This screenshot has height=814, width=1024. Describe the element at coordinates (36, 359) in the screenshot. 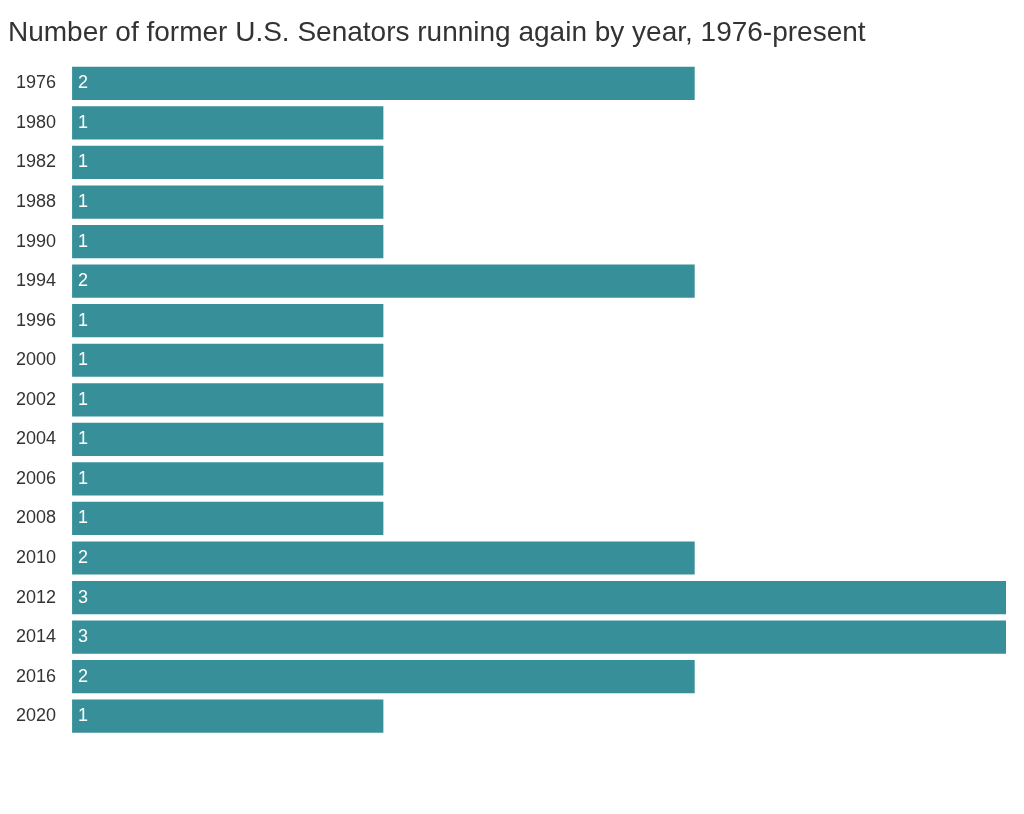

I see `y-tick-label: 2000` at that location.